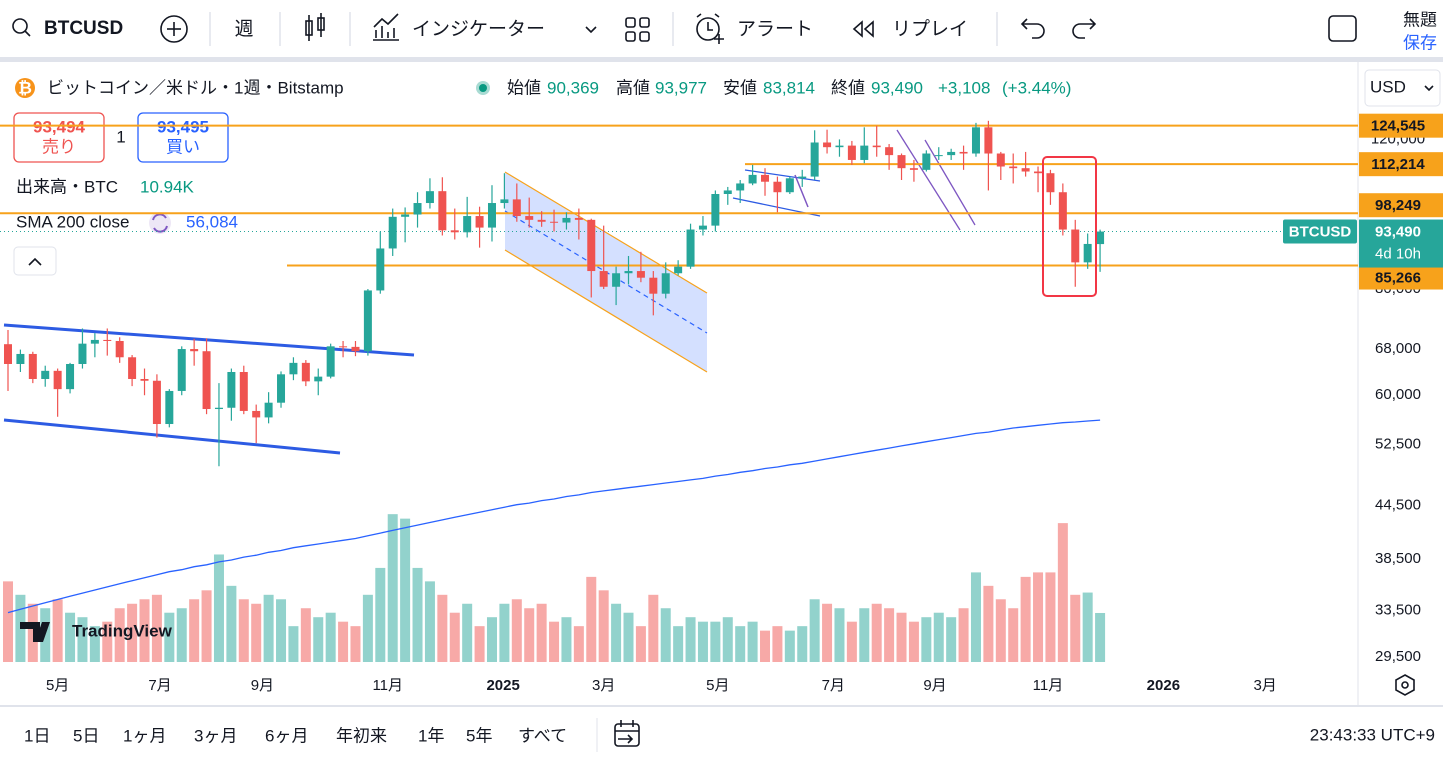 This screenshot has width=1443, height=758. Describe the element at coordinates (603, 685) in the screenshot. I see `x-tick-label: 3月` at that location.